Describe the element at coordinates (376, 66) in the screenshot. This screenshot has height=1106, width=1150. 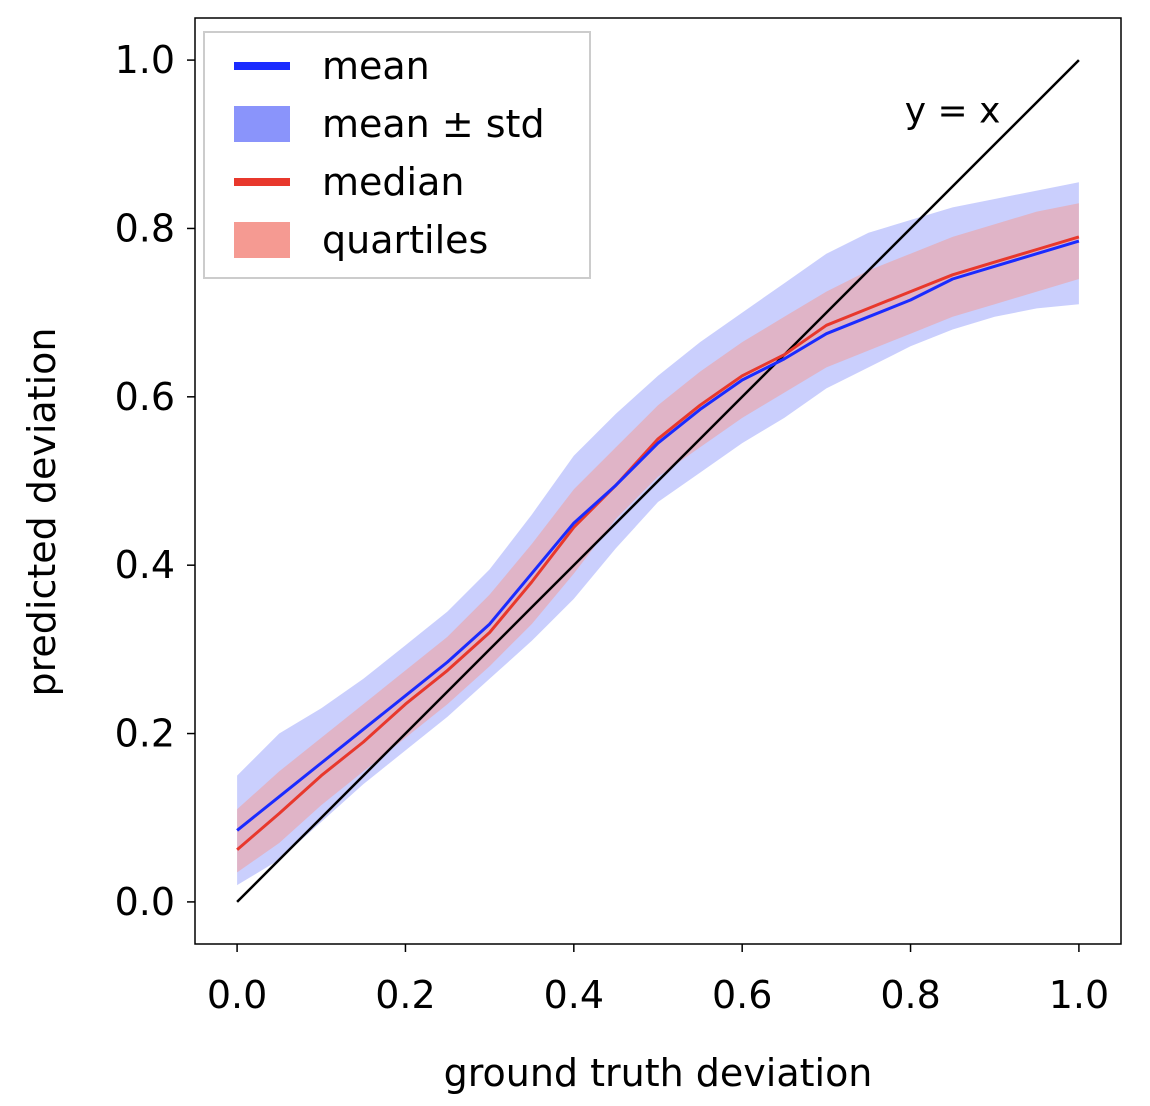
I see `legend-label: mean` at that location.